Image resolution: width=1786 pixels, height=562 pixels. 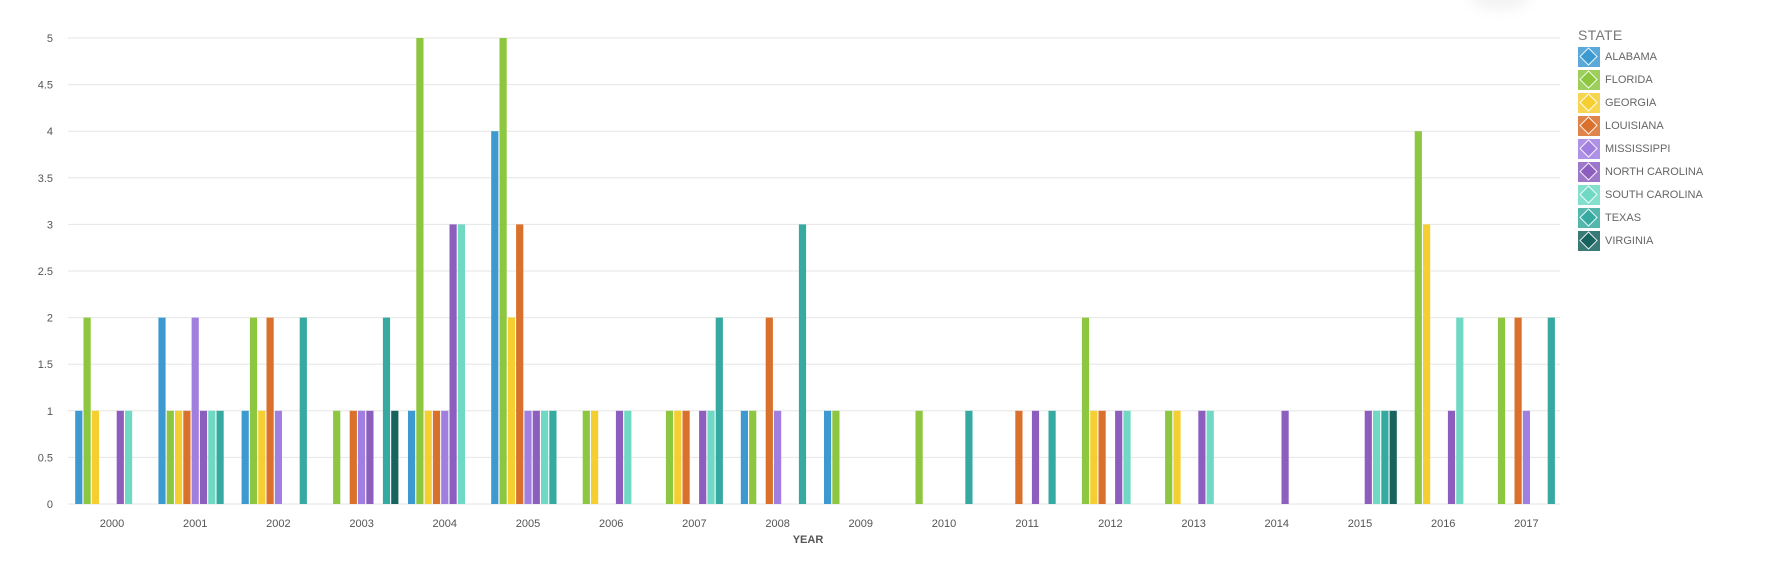 What do you see at coordinates (1102, 457) in the screenshot?
I see `bar-louisiana-2012` at bounding box center [1102, 457].